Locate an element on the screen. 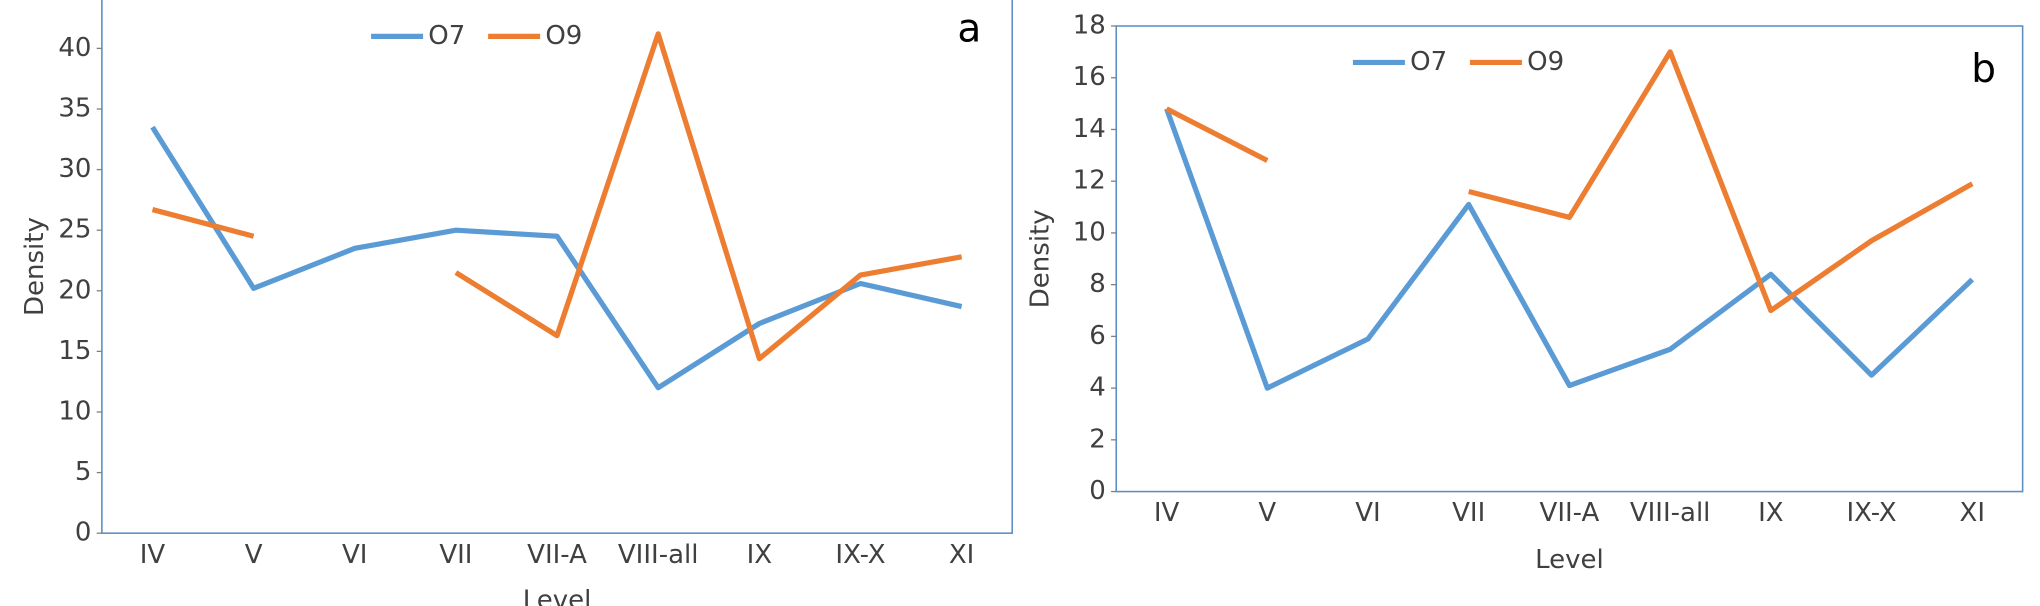 The image size is (2040, 606). y-tick-label: 25 is located at coordinates (74, 230).